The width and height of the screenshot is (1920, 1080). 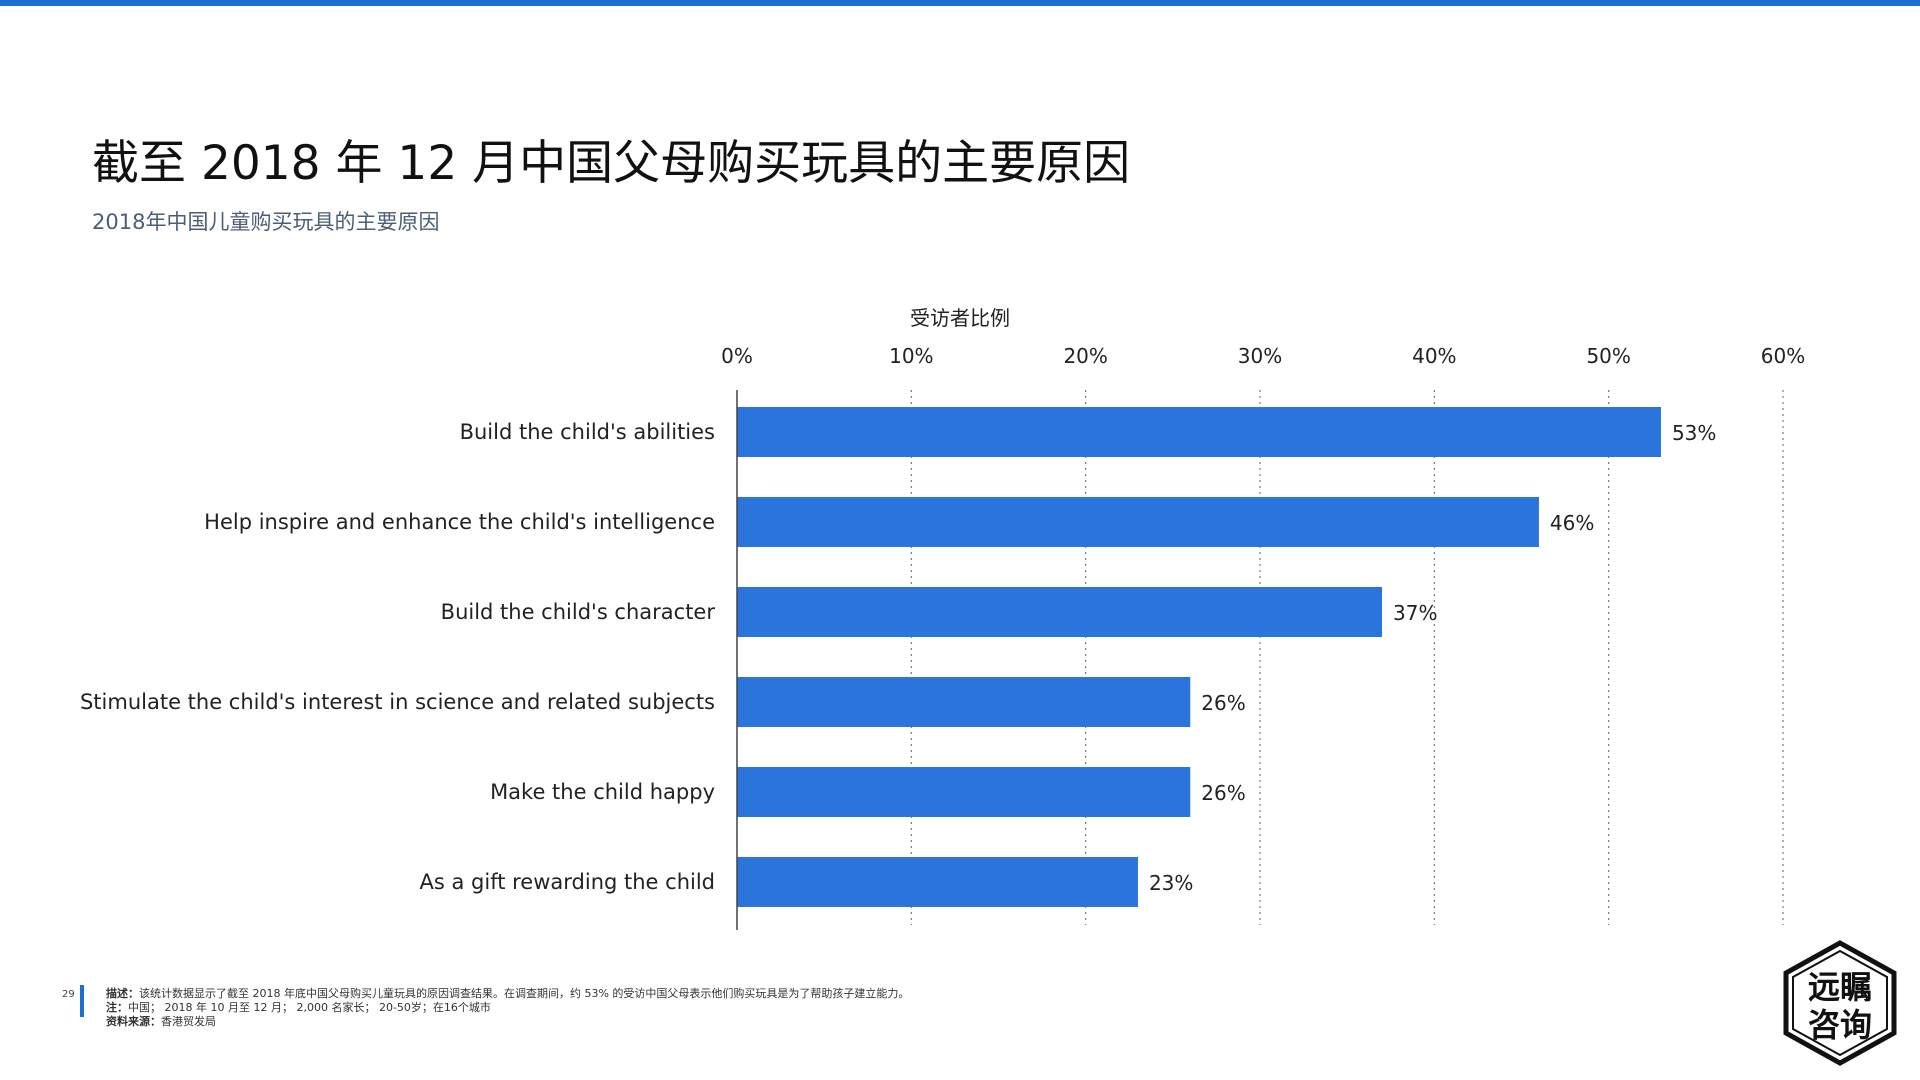 I want to click on footer-accent-bar, so click(x=82, y=1001).